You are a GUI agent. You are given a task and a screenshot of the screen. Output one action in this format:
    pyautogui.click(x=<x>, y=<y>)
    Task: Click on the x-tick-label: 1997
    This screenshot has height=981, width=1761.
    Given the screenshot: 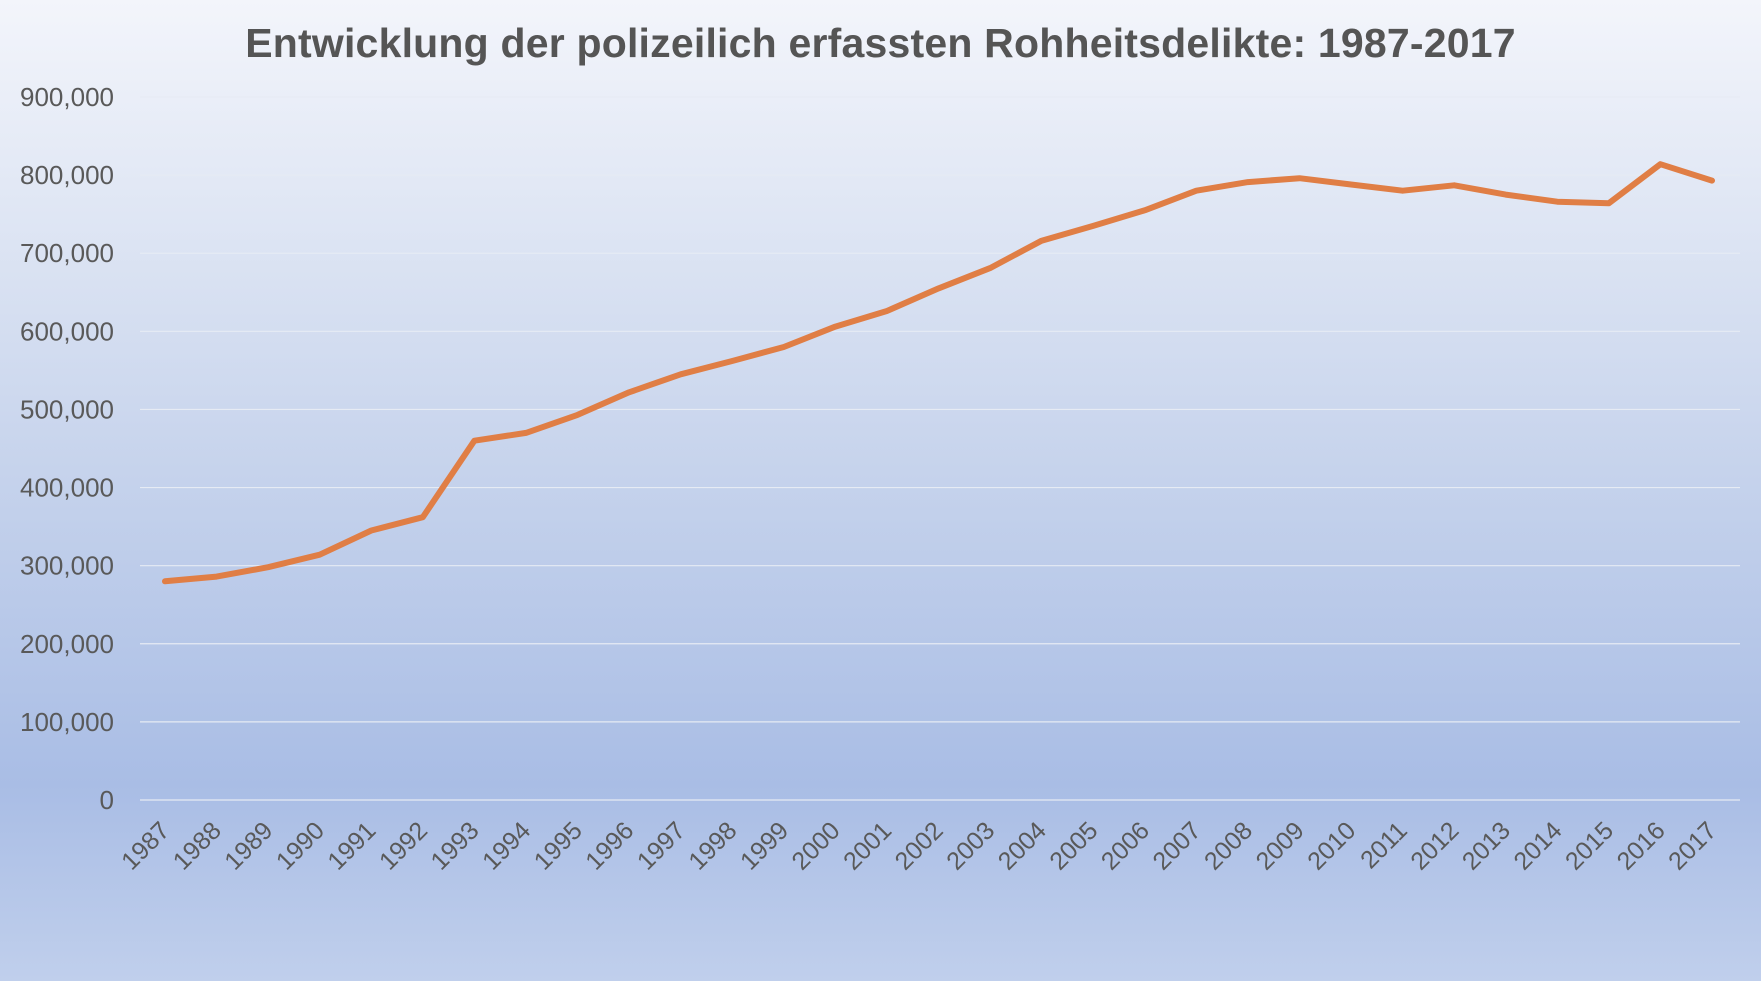 What is the action you would take?
    pyautogui.click(x=661, y=845)
    